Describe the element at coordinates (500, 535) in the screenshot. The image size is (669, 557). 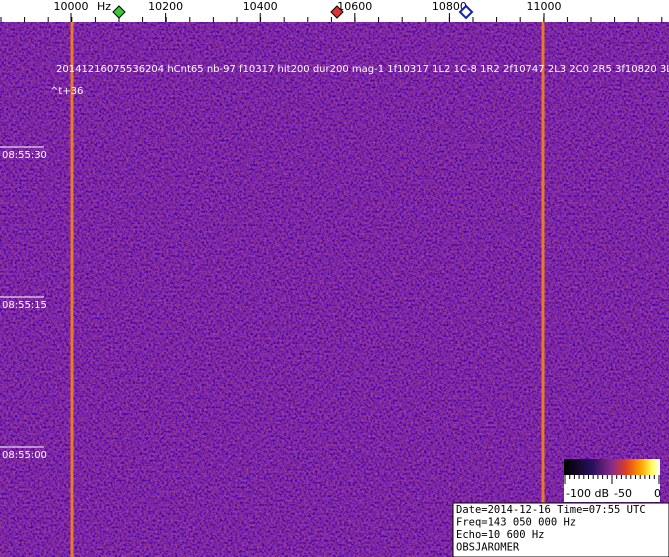
I see `info-line: Echo=10 600 Hz` at that location.